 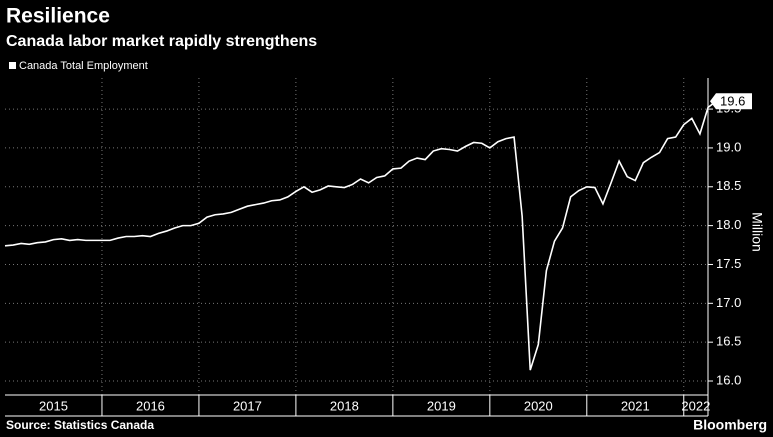 What do you see at coordinates (728, 146) in the screenshot?
I see `y-tick-label: 19.0` at bounding box center [728, 146].